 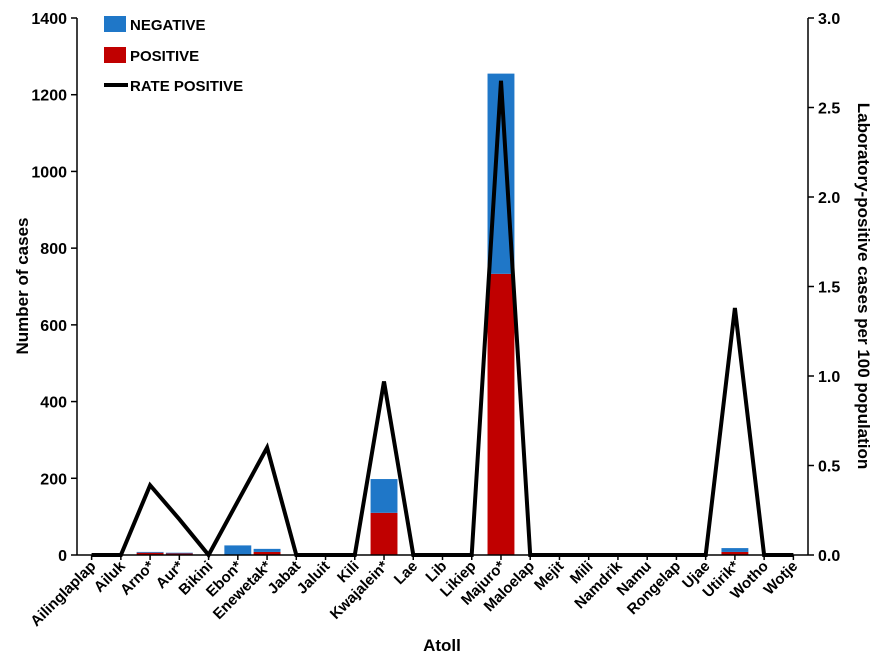 What do you see at coordinates (53, 403) in the screenshot?
I see `y-tick-label: 400` at bounding box center [53, 403].